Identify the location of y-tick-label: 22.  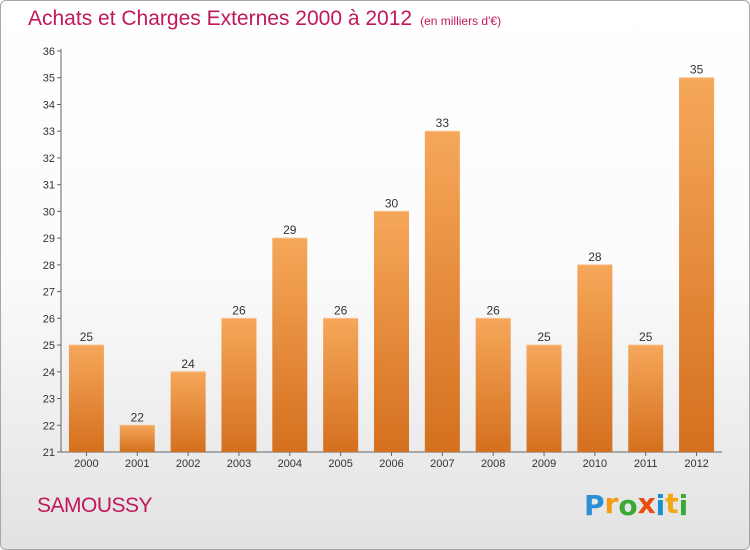
(49, 426).